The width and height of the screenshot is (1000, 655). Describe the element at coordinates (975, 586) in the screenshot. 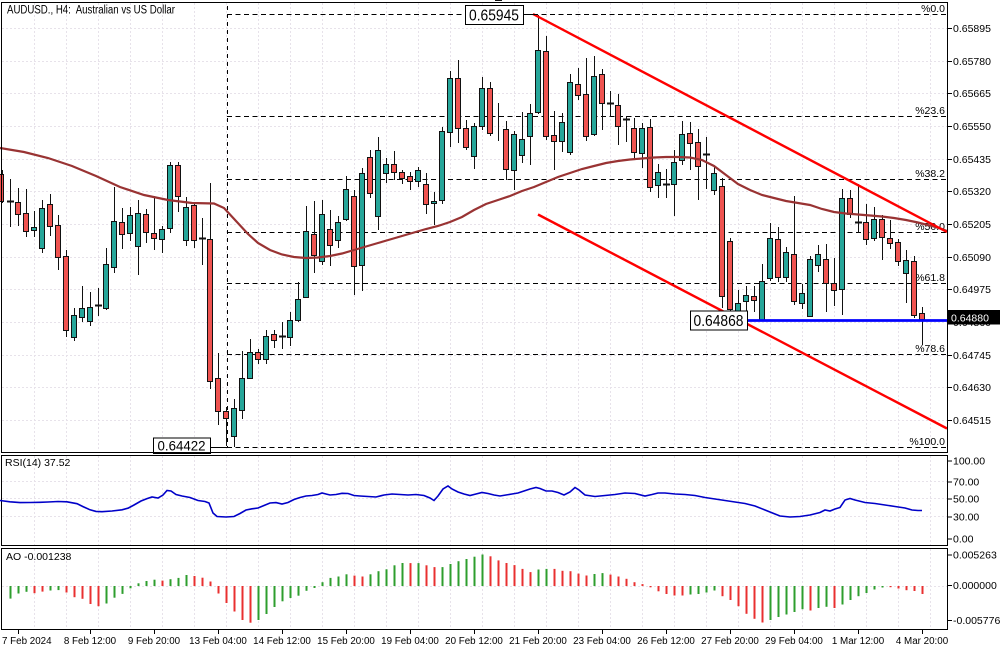

I see `svg-text: 0.000000` at that location.